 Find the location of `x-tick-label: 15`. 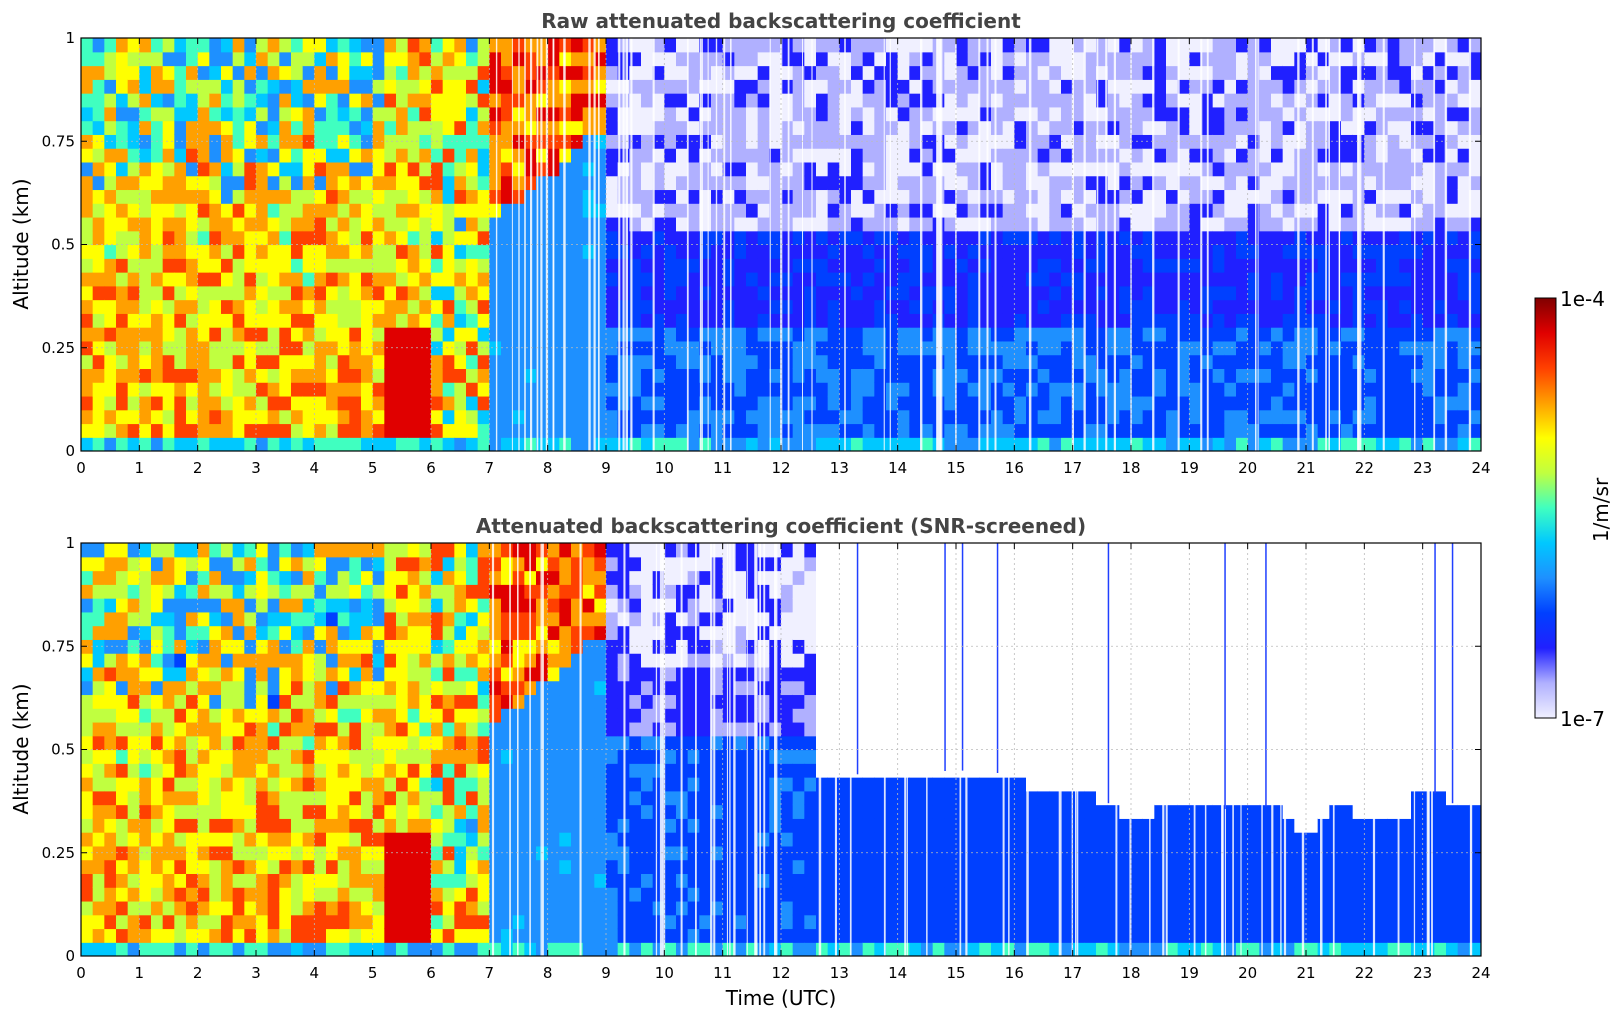

x-tick-label: 15 is located at coordinates (955, 468).